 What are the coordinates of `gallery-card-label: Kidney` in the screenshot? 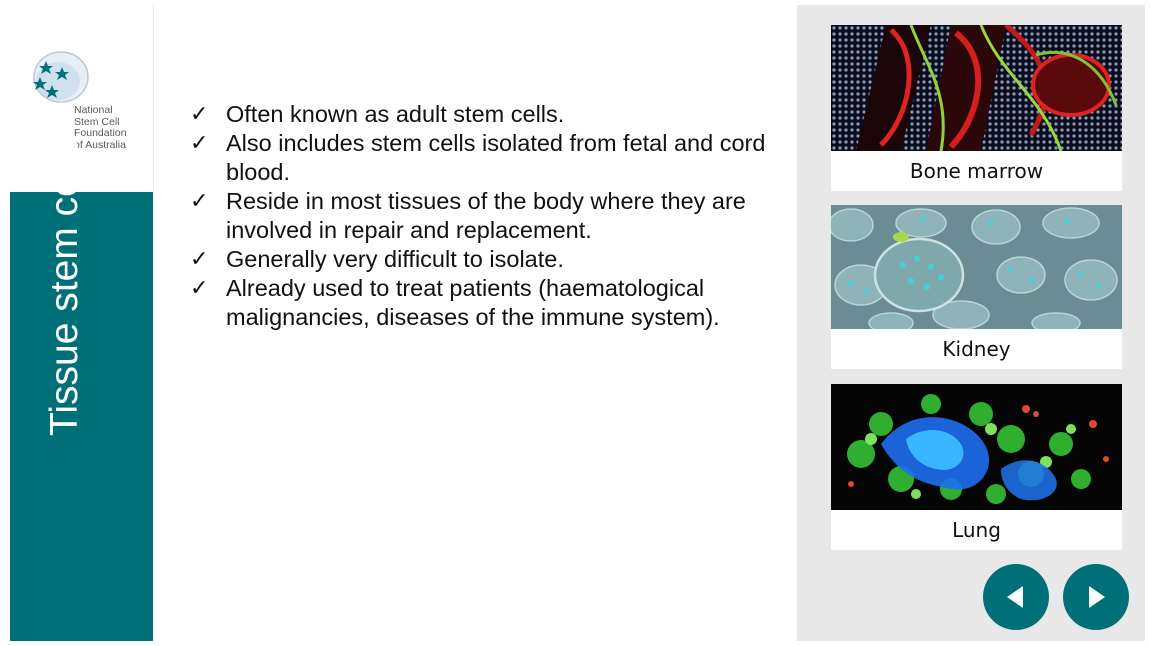 It's located at (976, 349).